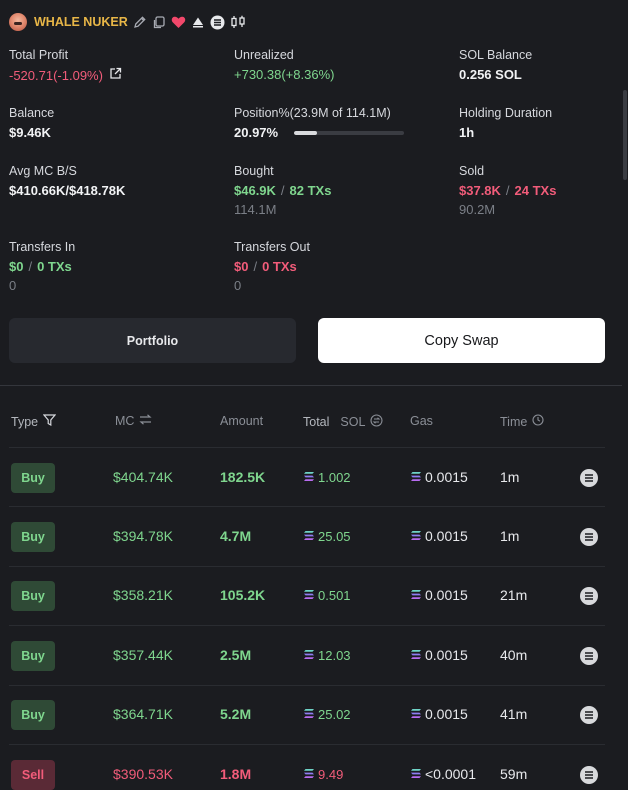 The width and height of the screenshot is (628, 790). I want to click on transfers-in-txs: 0 TXs, so click(54, 266).